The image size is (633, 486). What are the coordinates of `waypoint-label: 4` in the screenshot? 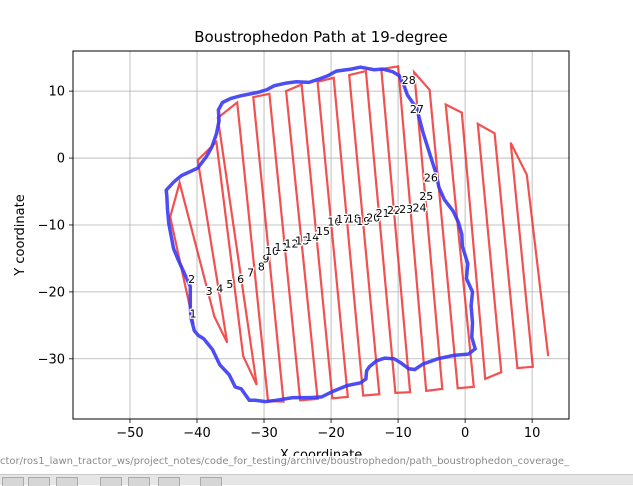 It's located at (219, 289).